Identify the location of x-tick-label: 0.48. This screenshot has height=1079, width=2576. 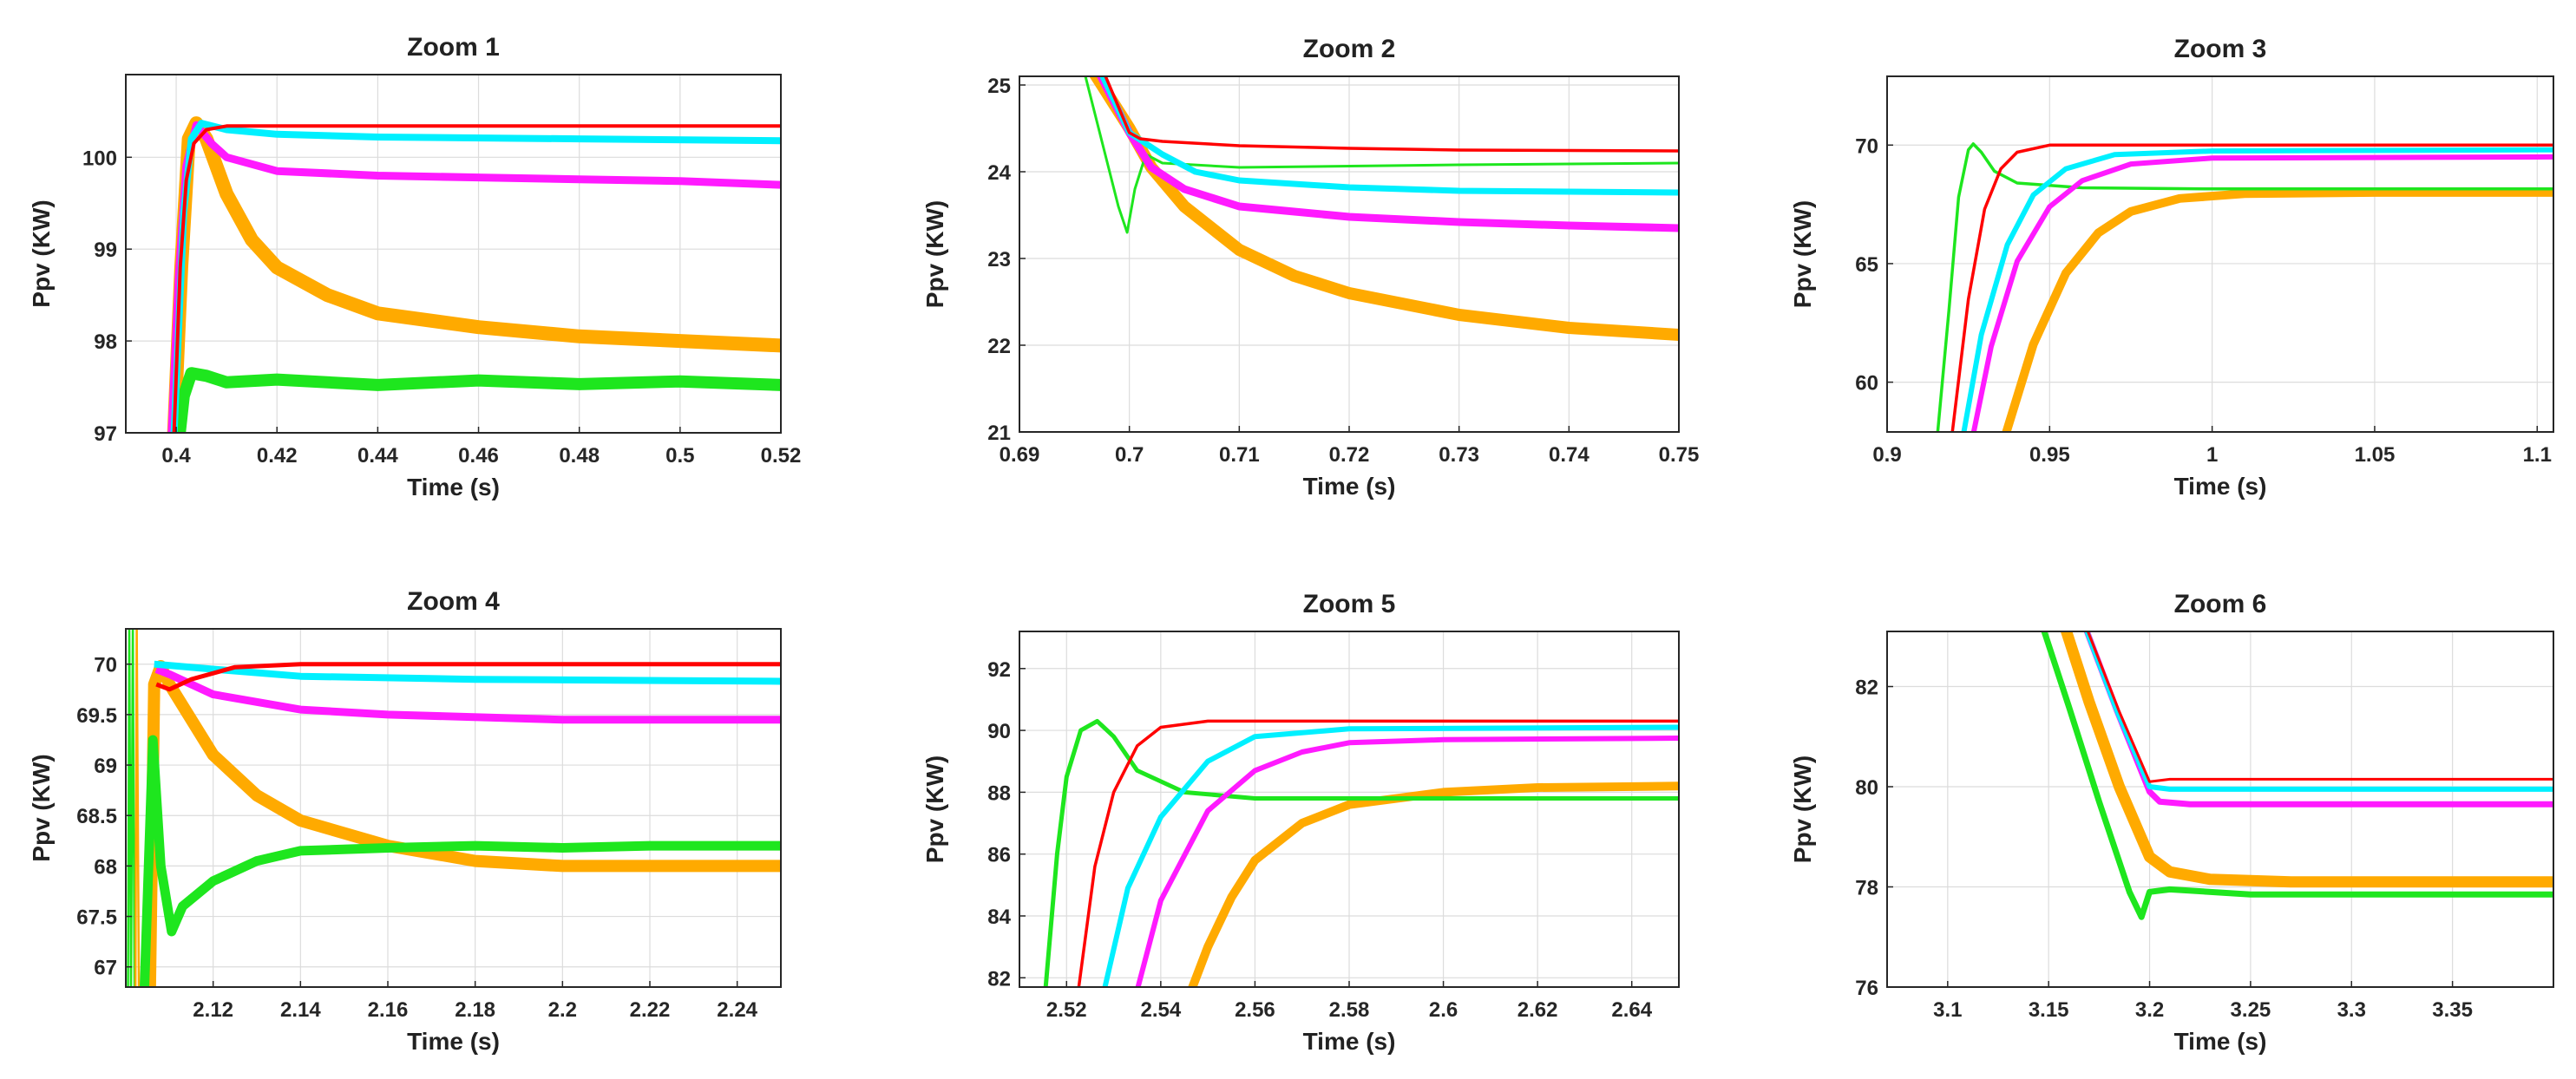
(579, 456).